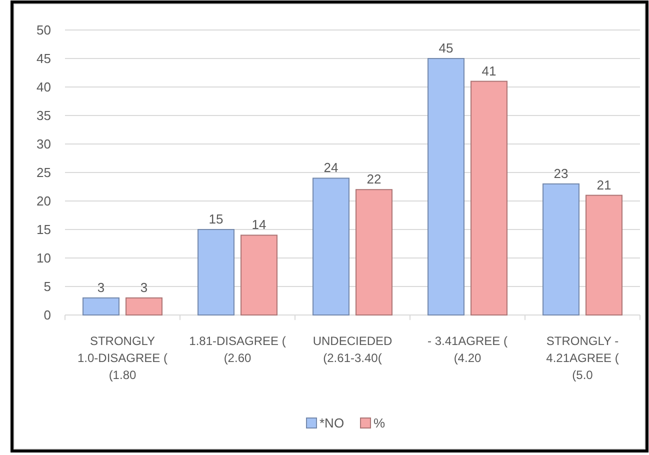  What do you see at coordinates (259, 224) in the screenshot?
I see `data-label: 14` at bounding box center [259, 224].